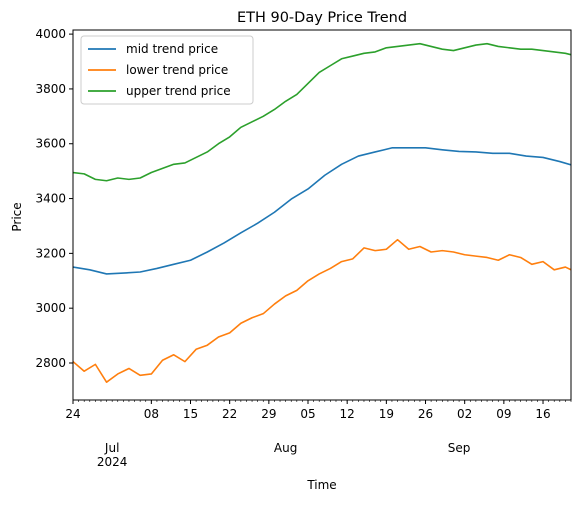 The height and width of the screenshot is (505, 580). I want to click on x-tick-label: 02, so click(464, 414).